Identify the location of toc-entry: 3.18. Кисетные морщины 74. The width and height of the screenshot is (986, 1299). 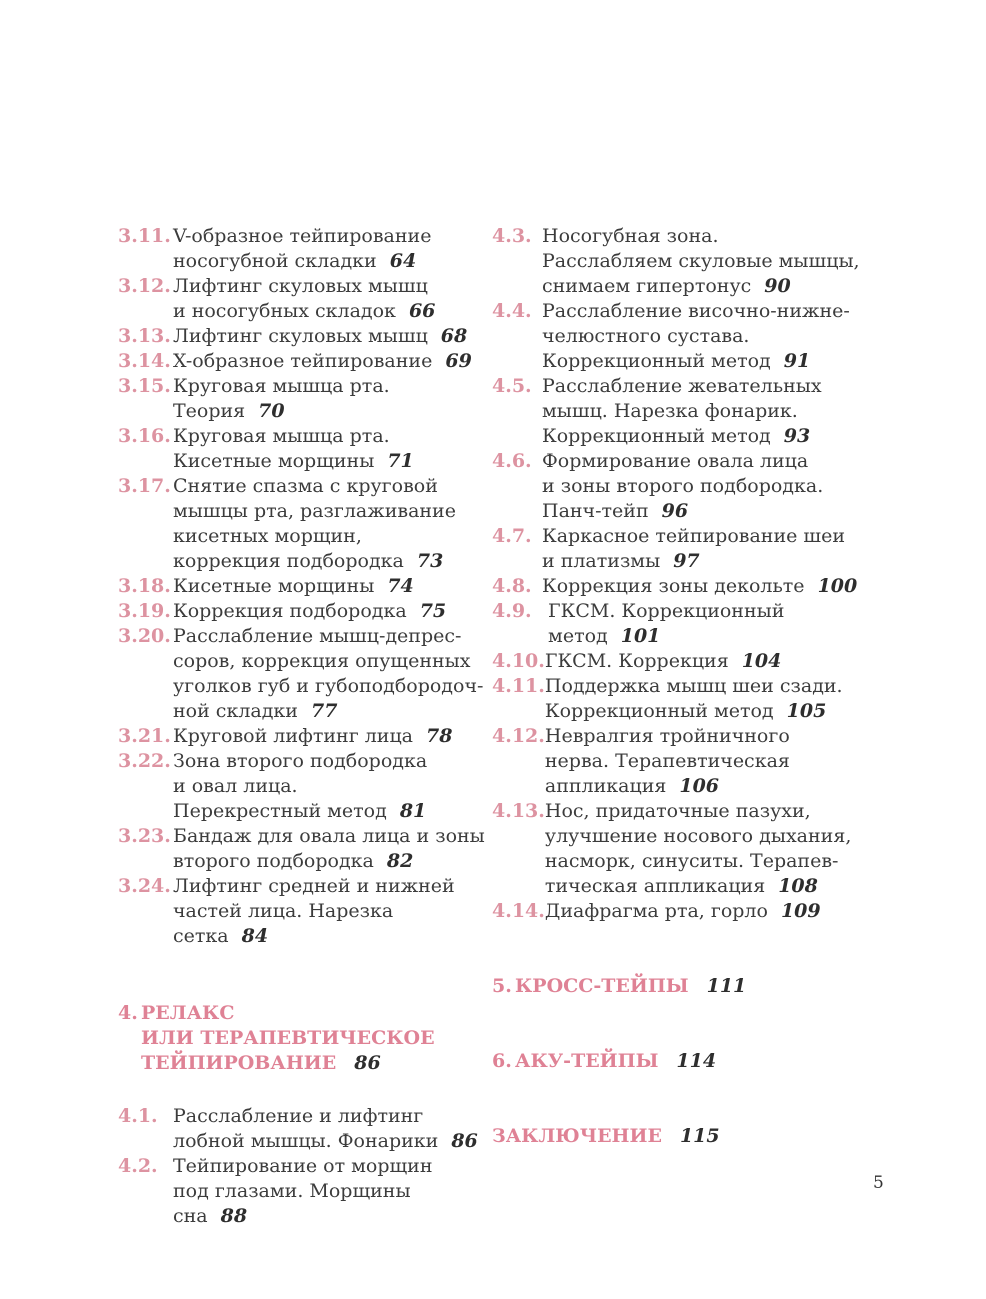
(304, 586).